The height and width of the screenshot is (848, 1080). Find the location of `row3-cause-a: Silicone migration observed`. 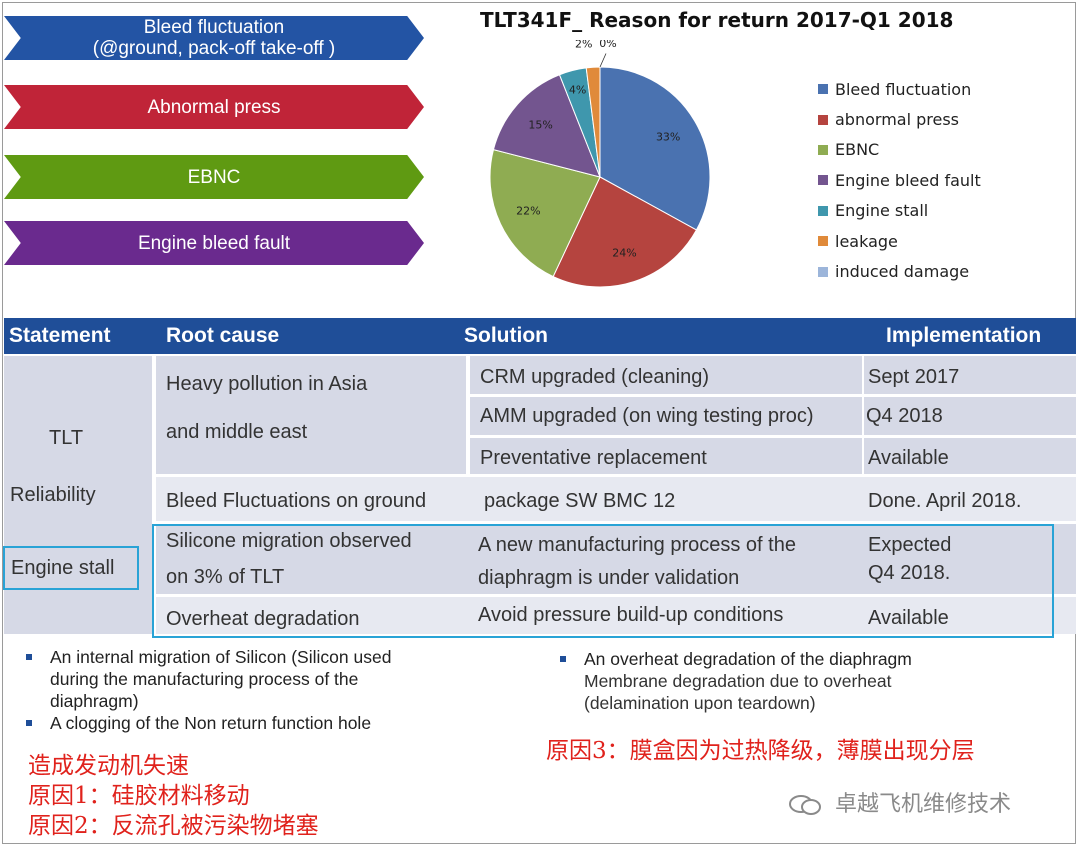

row3-cause-a: Silicone migration observed is located at coordinates (289, 541).